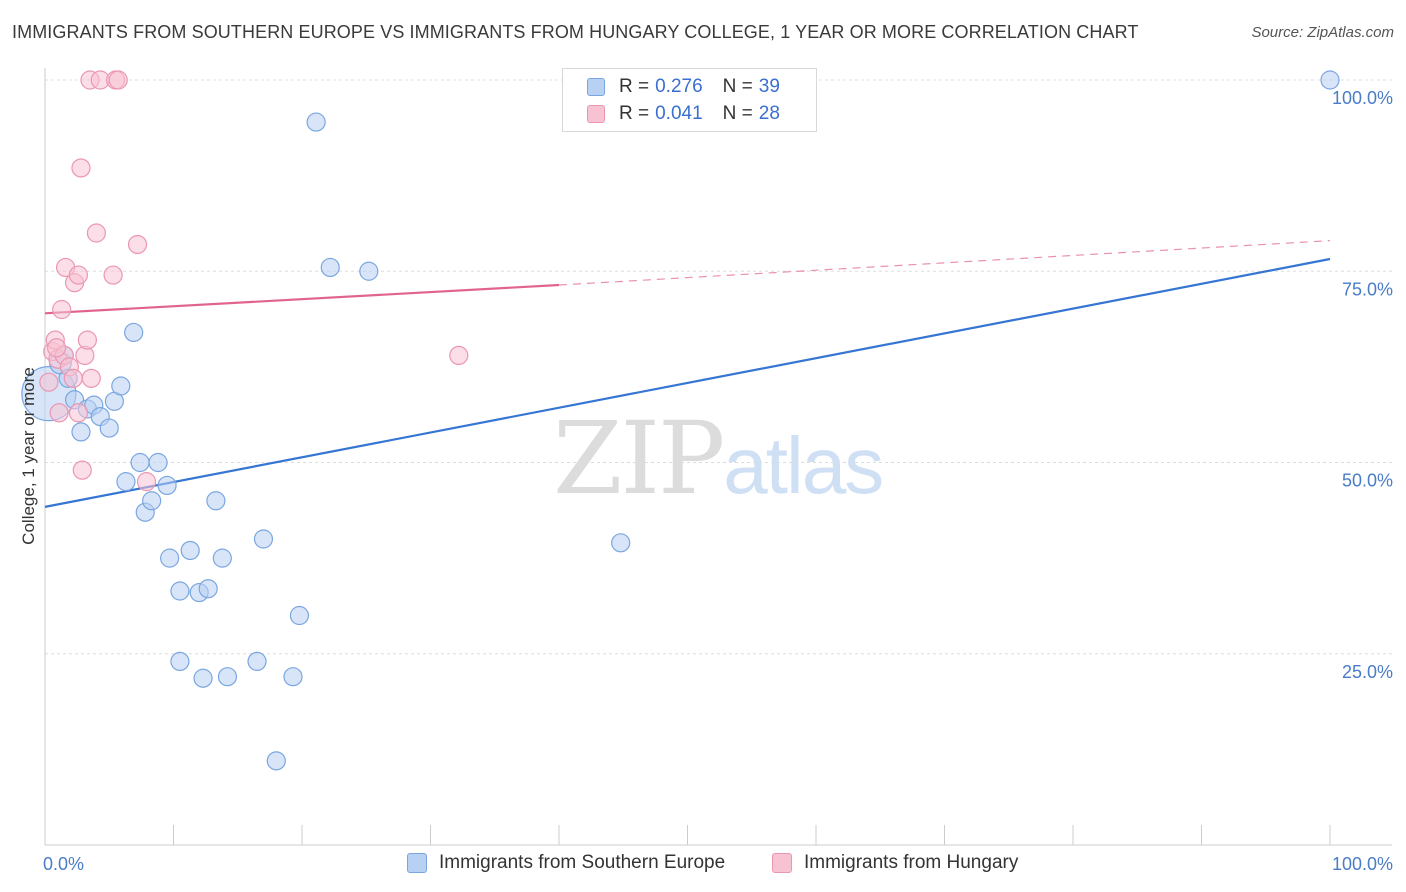  What do you see at coordinates (689, 100) in the screenshot?
I see `correlation-legend: R = 0.276 N = 39 R = 0.041 N = 28` at bounding box center [689, 100].